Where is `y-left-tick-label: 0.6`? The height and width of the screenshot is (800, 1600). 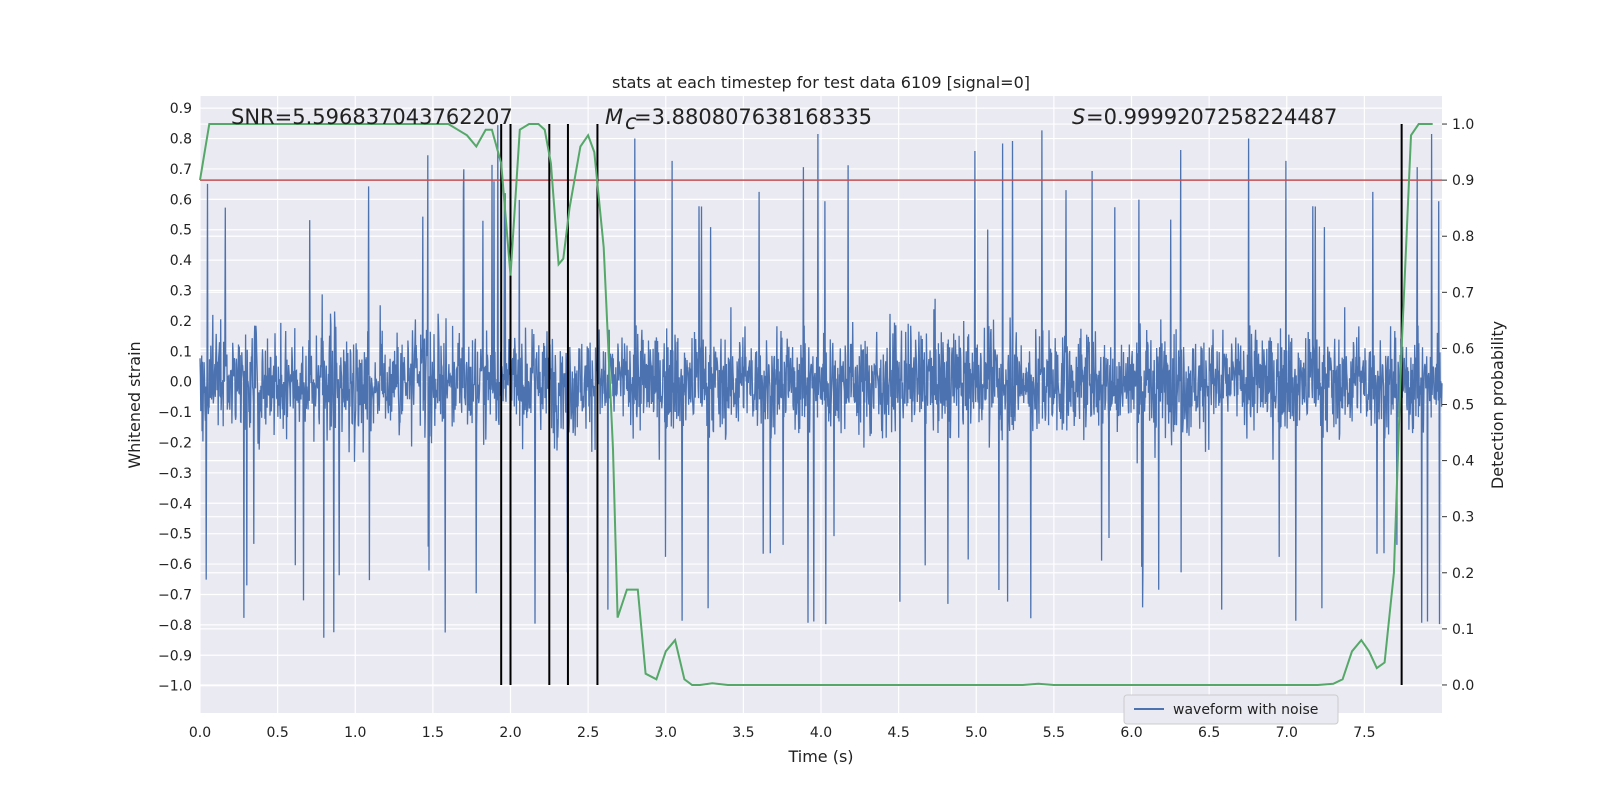
y-left-tick-label: 0.6 is located at coordinates (181, 200).